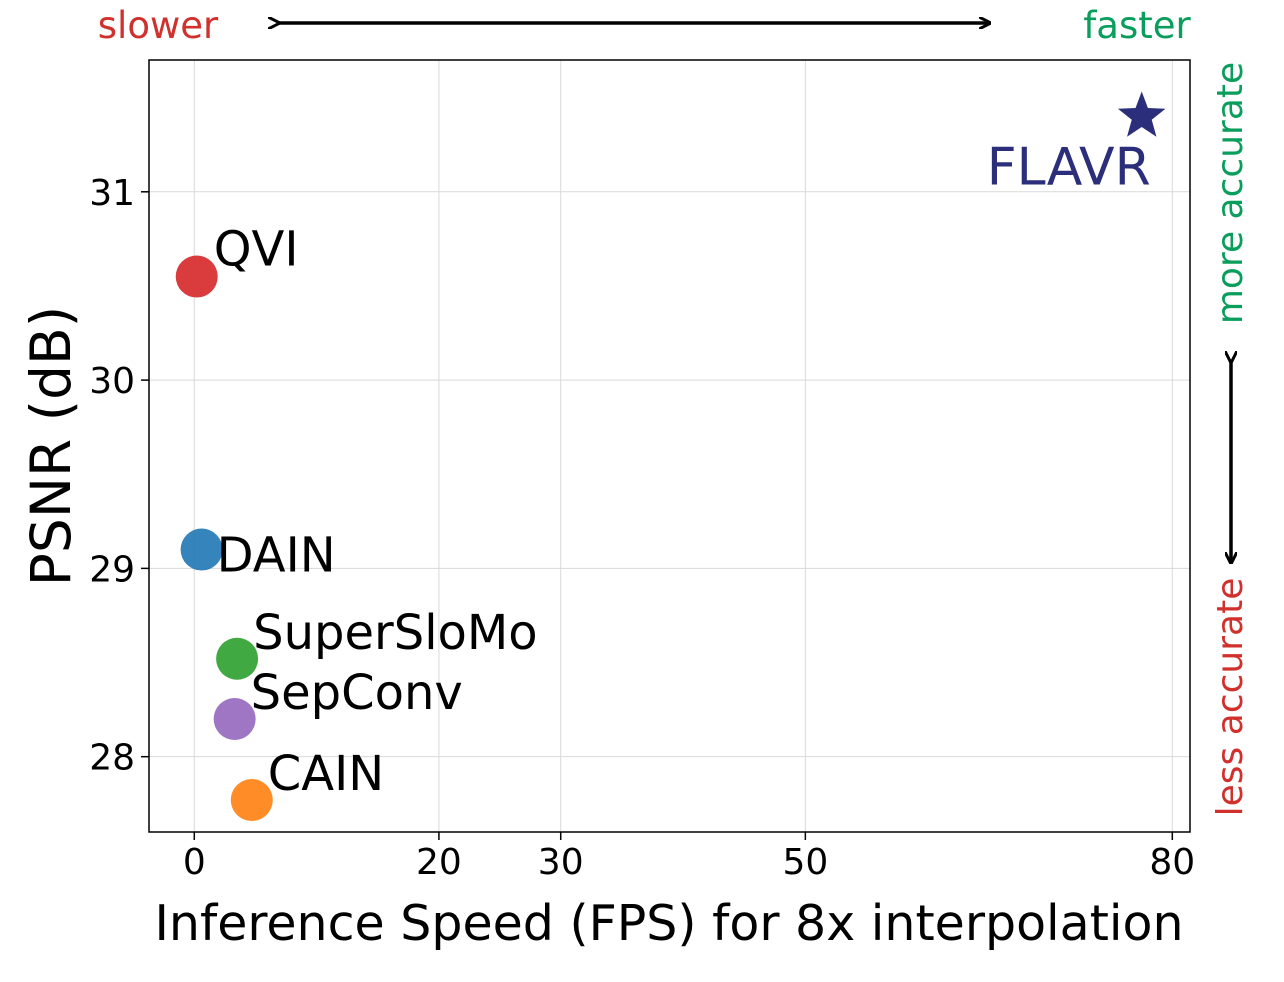 Image resolution: width=1284 pixels, height=982 pixels. Describe the element at coordinates (1230, 193) in the screenshot. I see `more-accurate-annotation: more accurate` at that location.